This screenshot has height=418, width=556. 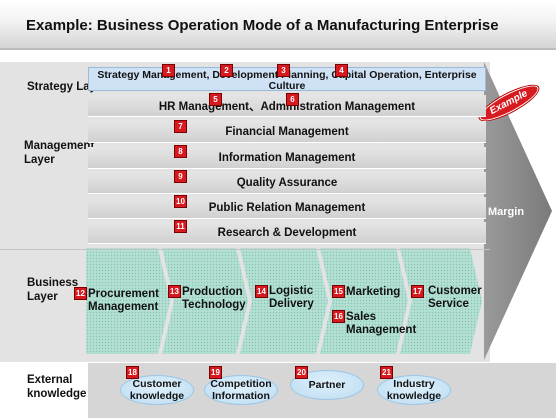 What do you see at coordinates (53, 290) in the screenshot?
I see `layer-label-business: Business Layer` at bounding box center [53, 290].